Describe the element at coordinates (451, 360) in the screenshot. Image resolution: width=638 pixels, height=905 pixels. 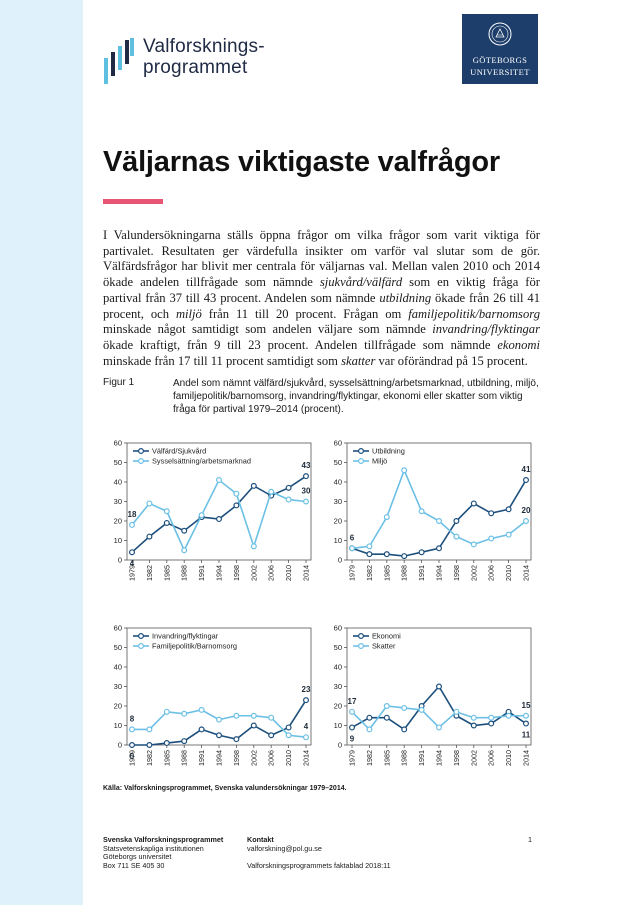
I see `intro-text-8: var oförändrad på 15 procent.` at that location.